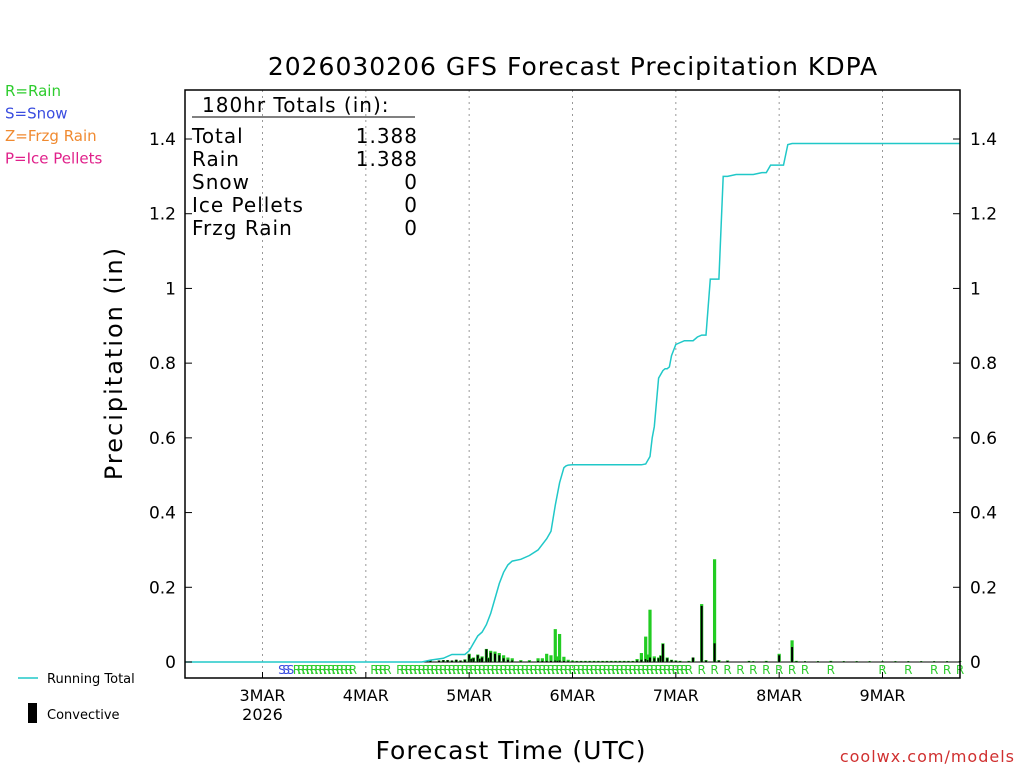 This screenshot has height=768, width=1024. Describe the element at coordinates (262, 695) in the screenshot. I see `x-tick-label: 3MAR` at that location.